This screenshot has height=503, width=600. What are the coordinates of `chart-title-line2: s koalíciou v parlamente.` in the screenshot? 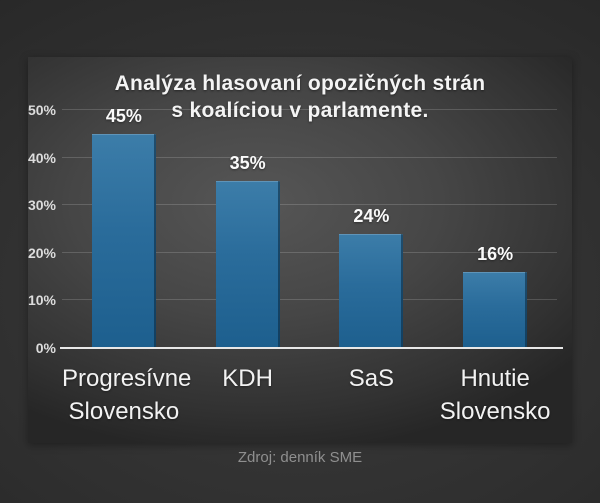 It's located at (300, 110).